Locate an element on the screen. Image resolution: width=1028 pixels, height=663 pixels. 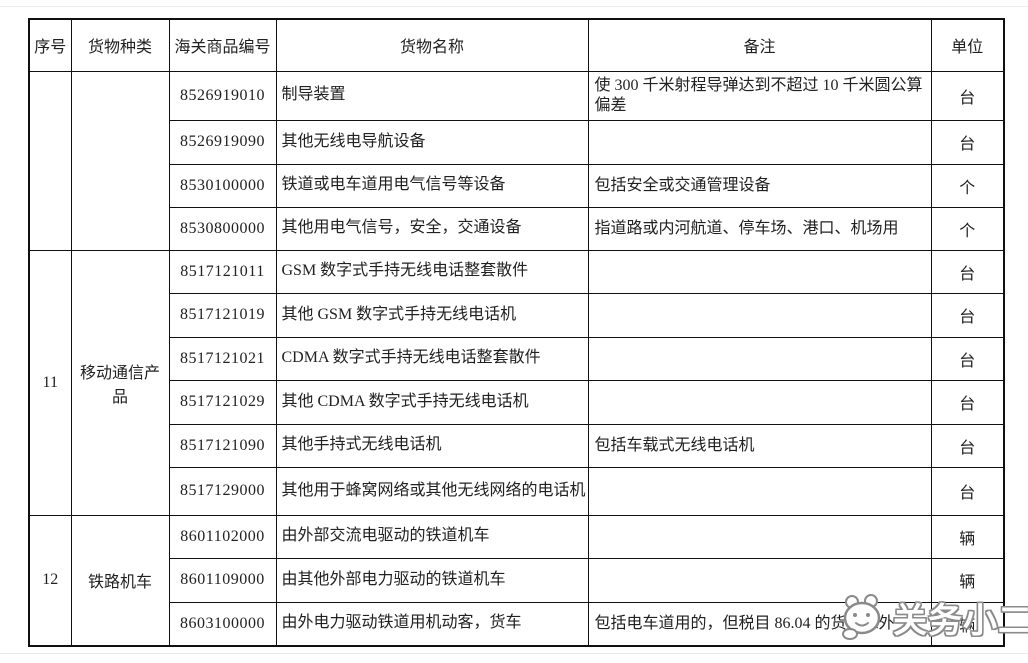
table-row: 8517121019 其他 GSM 数字式手持无线电话机 台 is located at coordinates (517, 315).